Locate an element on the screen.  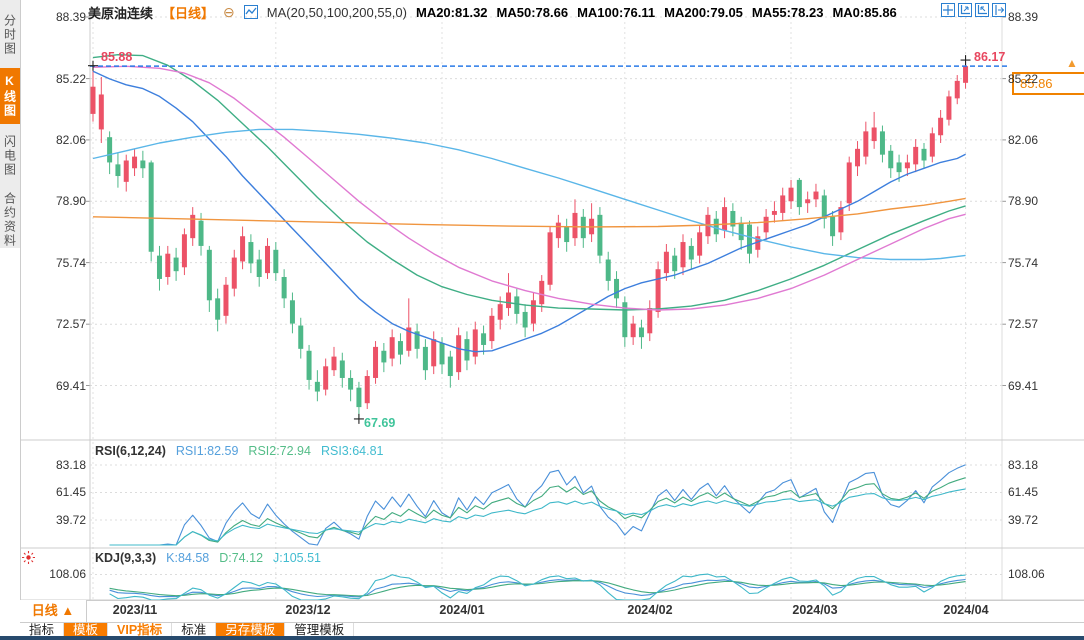
kdj-title: KDJ(9,3,3) is located at coordinates (126, 558).